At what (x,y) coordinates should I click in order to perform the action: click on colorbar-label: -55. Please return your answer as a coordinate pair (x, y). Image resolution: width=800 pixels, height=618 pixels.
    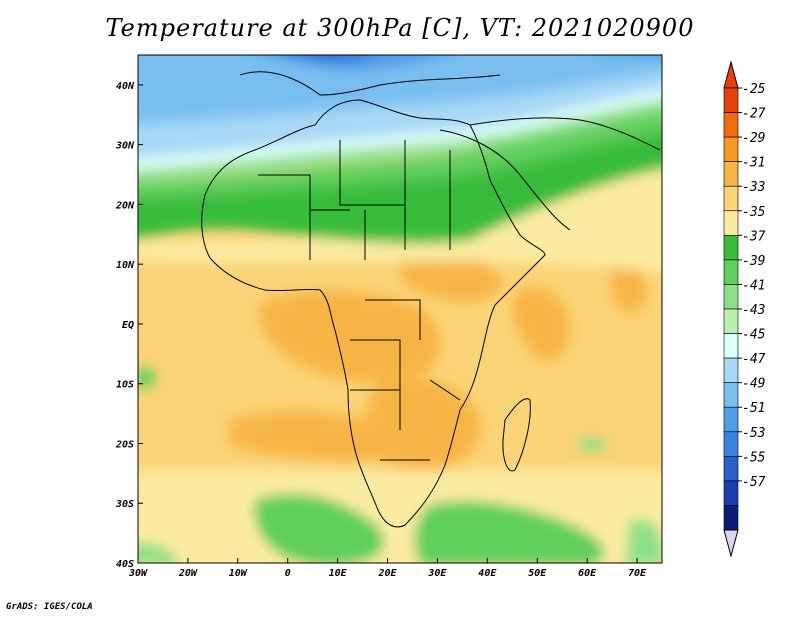
    Looking at the image, I should click on (754, 457).